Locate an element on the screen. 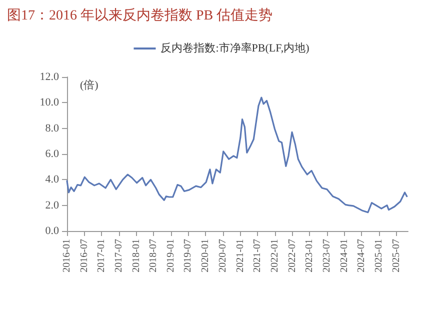 The width and height of the screenshot is (443, 321). x-tick-label: 2023-01 is located at coordinates (310, 255).